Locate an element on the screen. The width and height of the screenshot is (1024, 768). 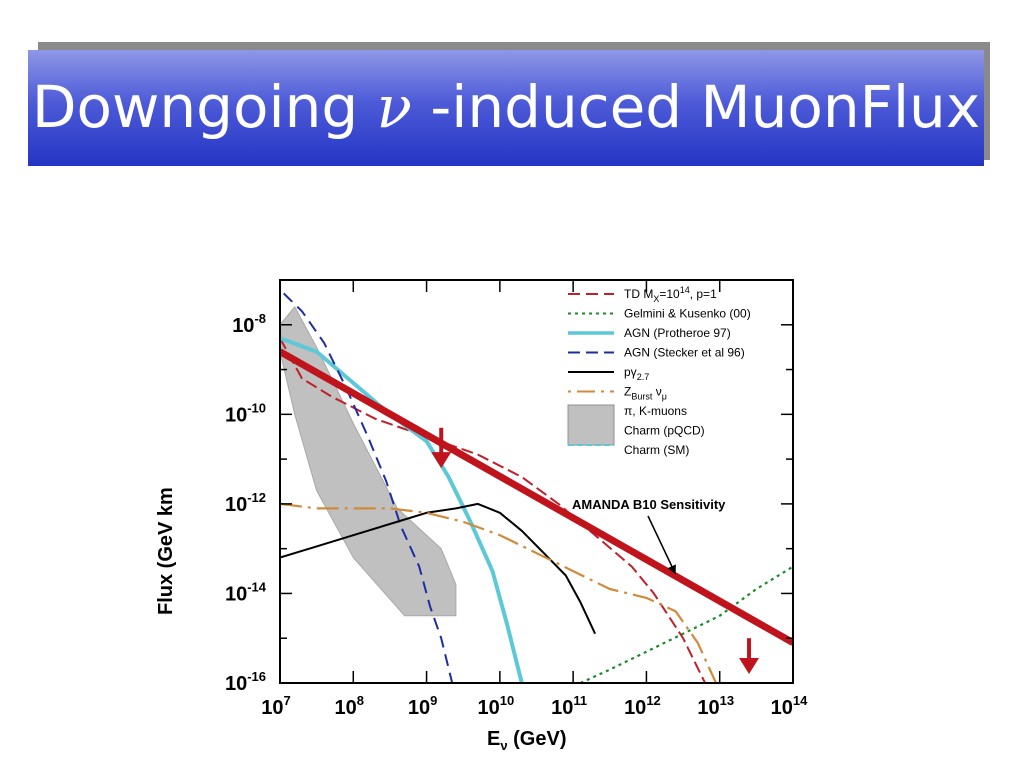
y-tick-label: 10-10 is located at coordinates (245, 413).